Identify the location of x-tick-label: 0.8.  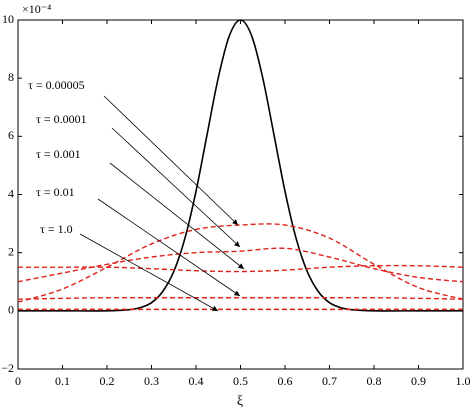
(374, 381).